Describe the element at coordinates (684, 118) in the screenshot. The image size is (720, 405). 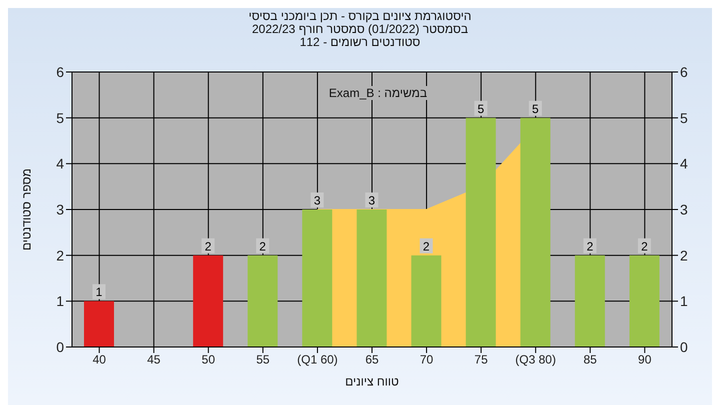
I see `y2-tick-label: 5` at that location.